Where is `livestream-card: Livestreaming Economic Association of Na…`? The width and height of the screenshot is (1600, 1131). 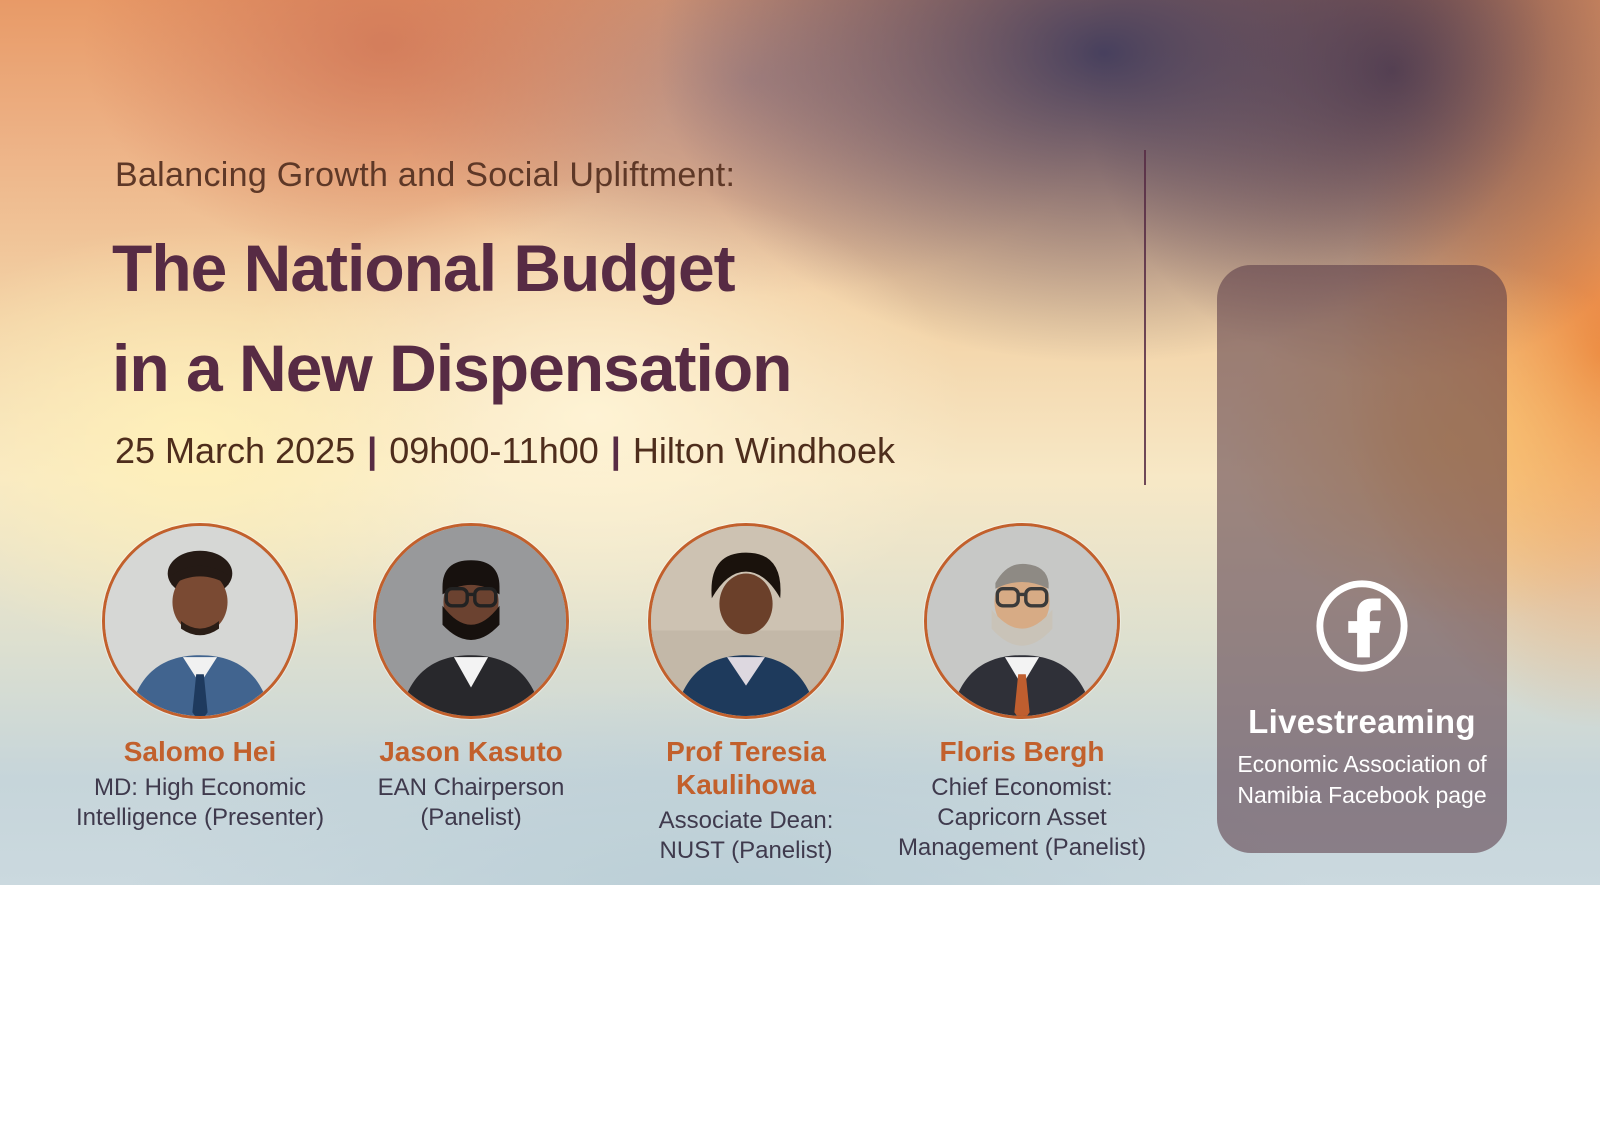
livestream-card: Livestreaming Economic Association of Na… is located at coordinates (1362, 559).